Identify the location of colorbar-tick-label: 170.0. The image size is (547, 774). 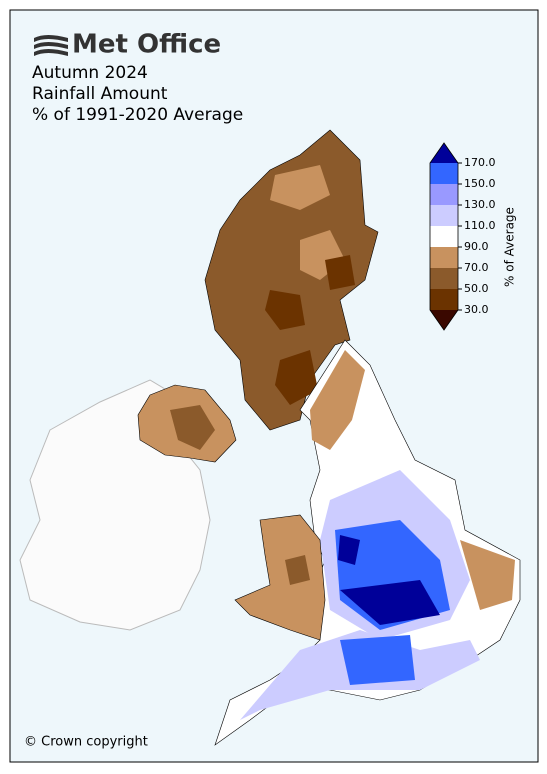
(480, 162).